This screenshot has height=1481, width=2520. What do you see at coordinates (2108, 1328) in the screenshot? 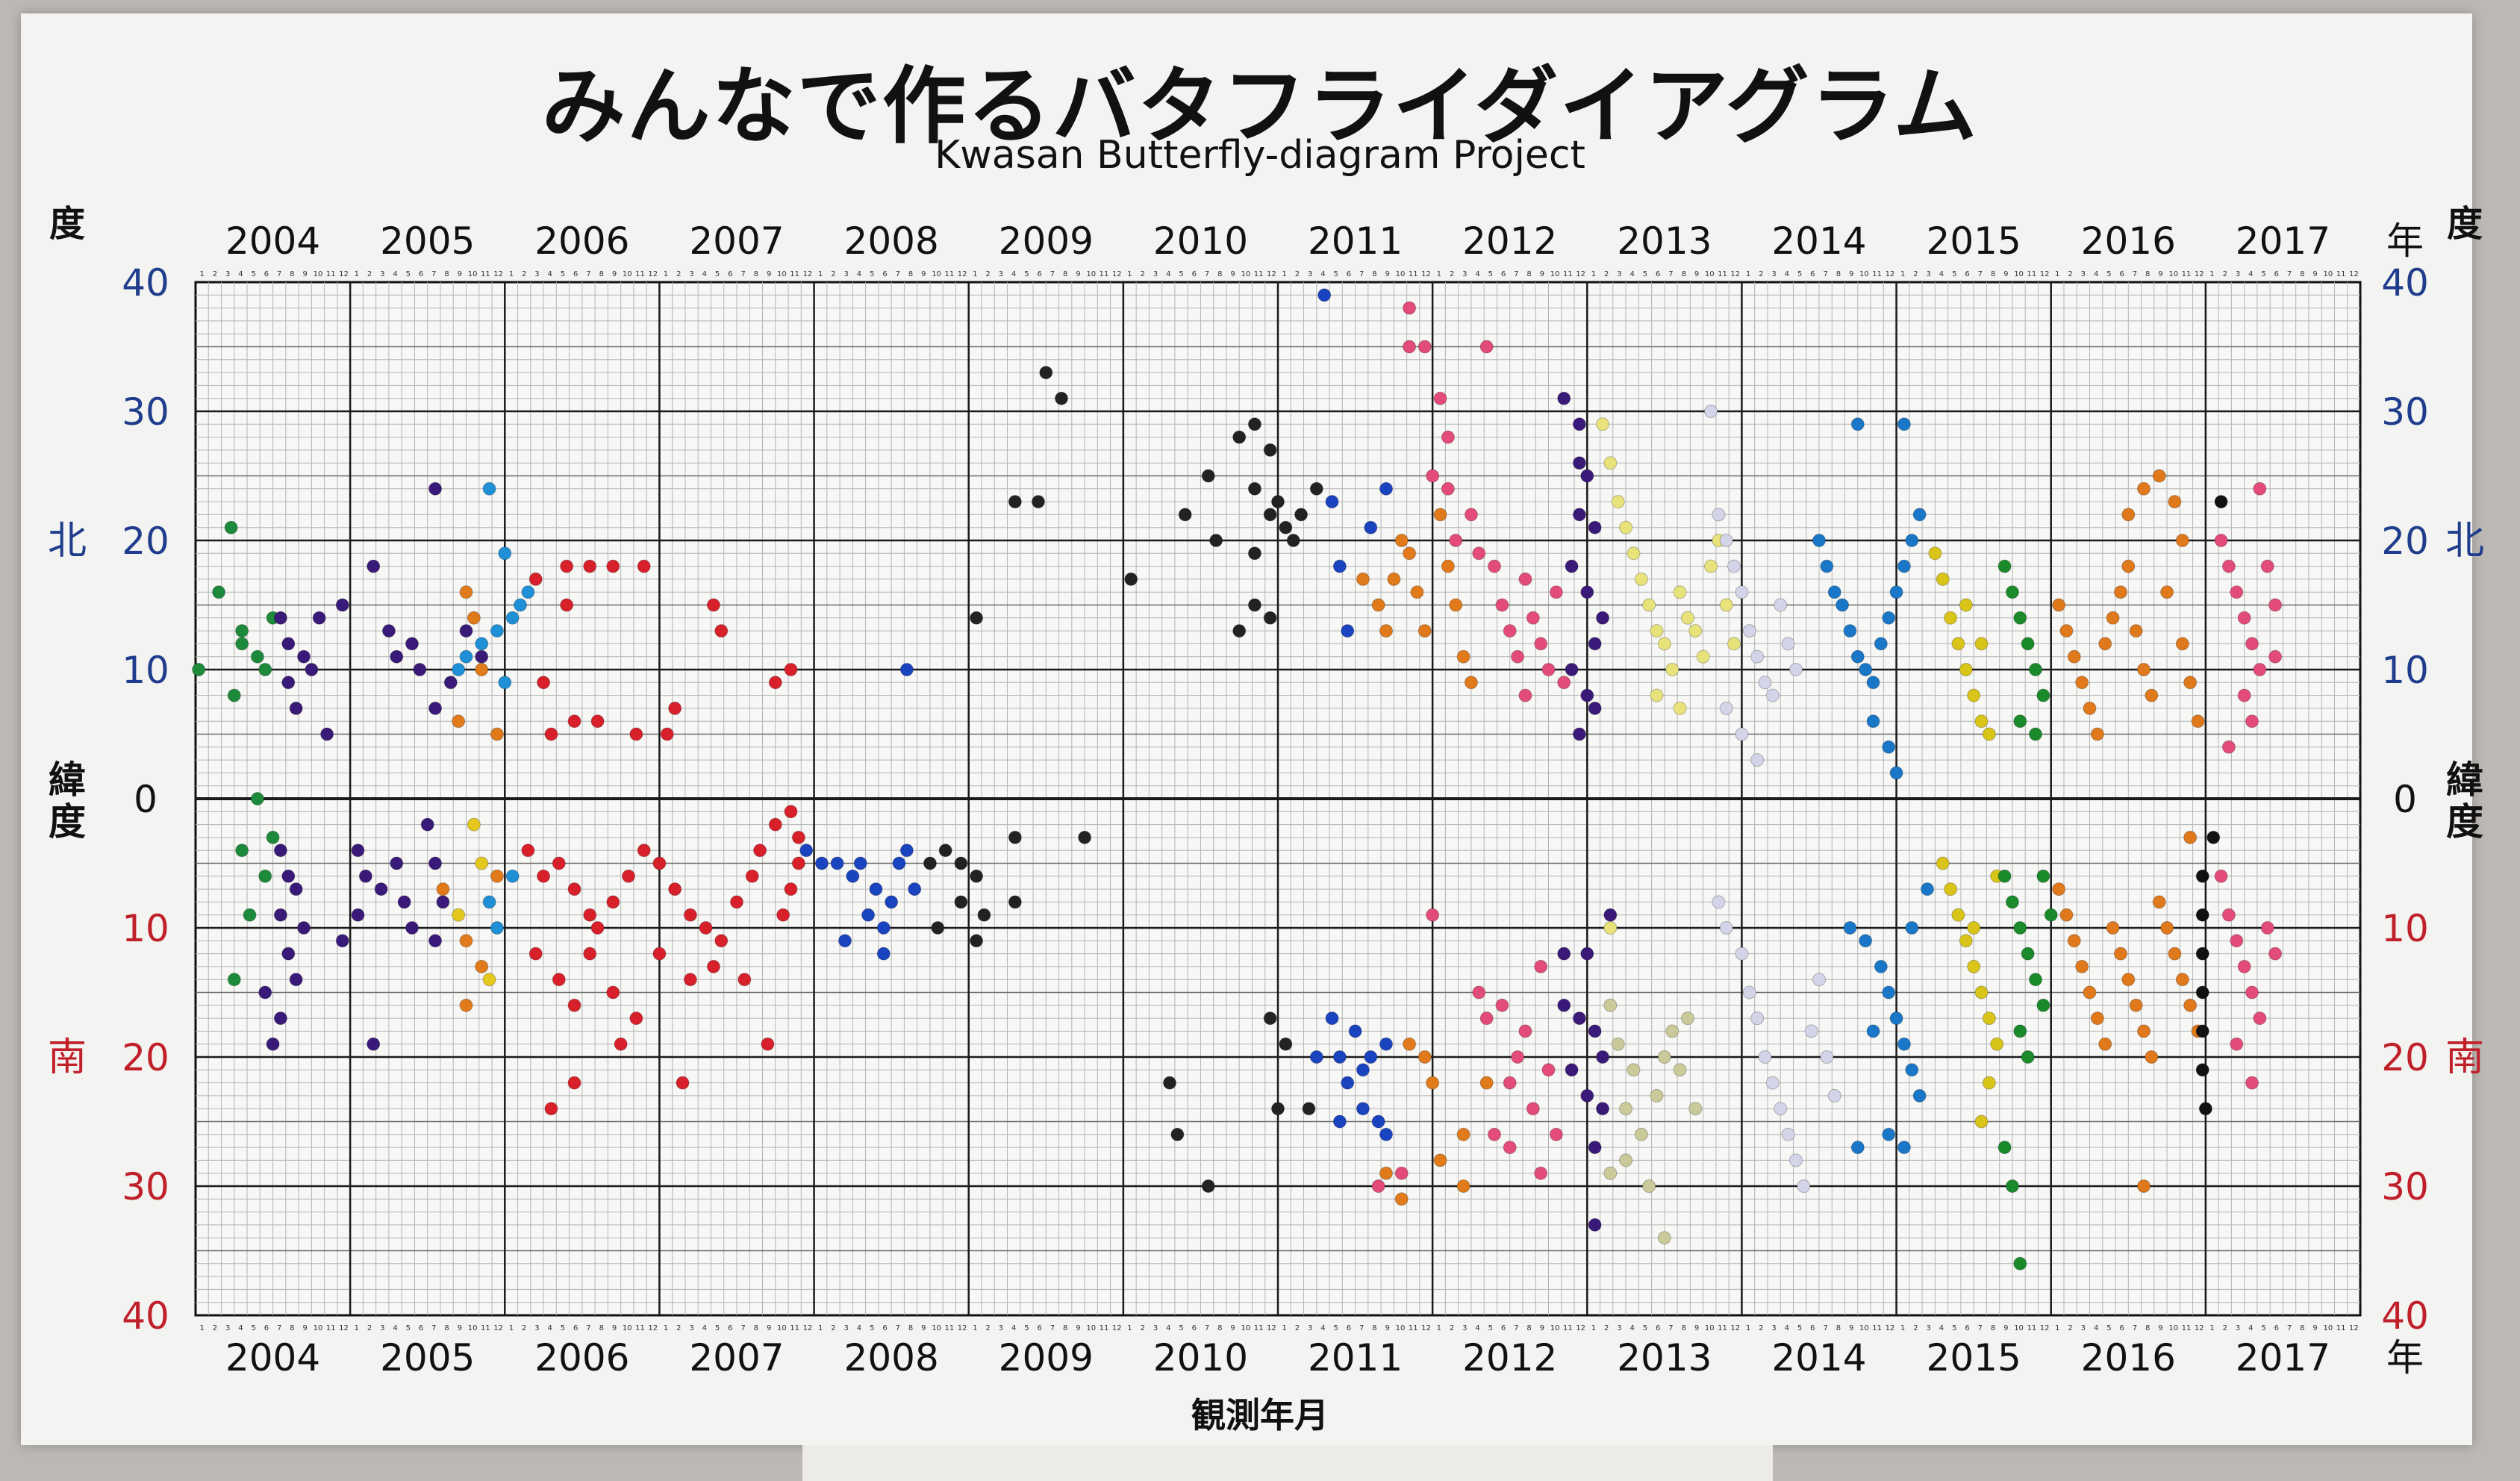
I see `month-tick-bottom: 5` at bounding box center [2108, 1328].